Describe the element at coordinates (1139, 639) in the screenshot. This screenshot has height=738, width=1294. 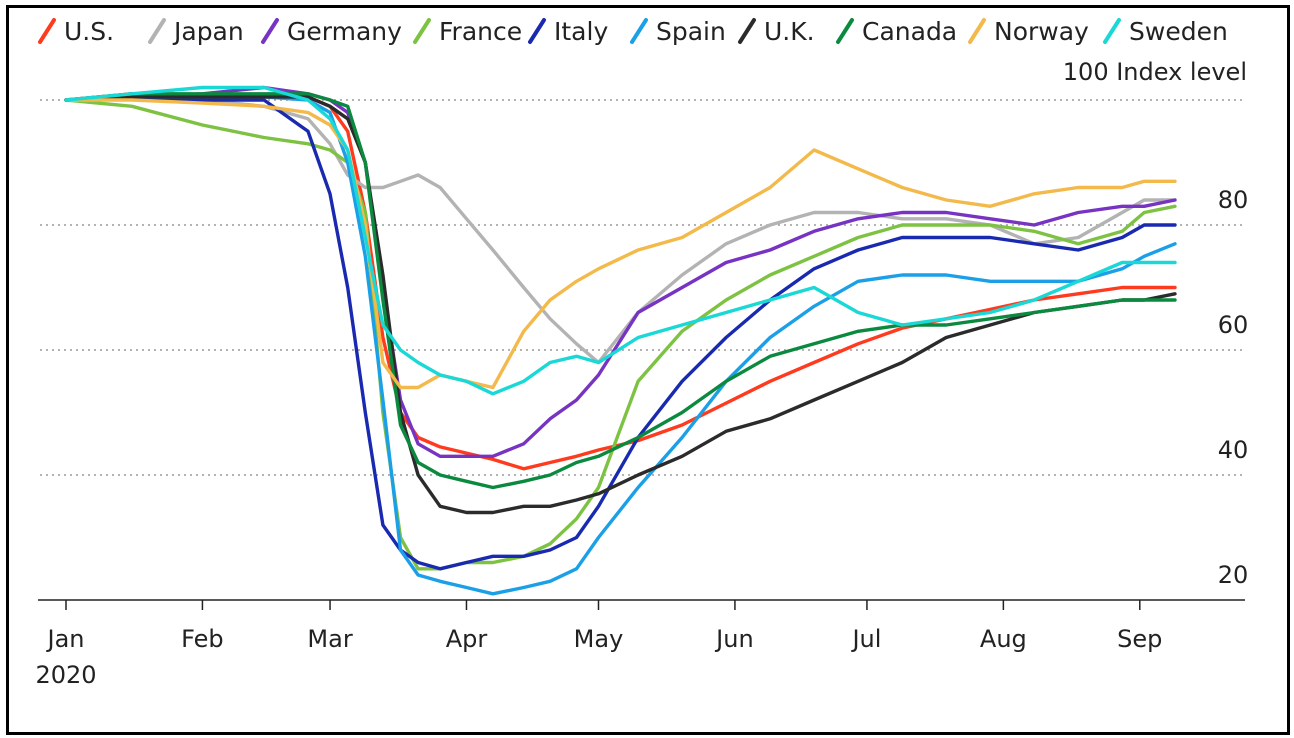
I see `x-tick-label-sep: Sep` at that location.